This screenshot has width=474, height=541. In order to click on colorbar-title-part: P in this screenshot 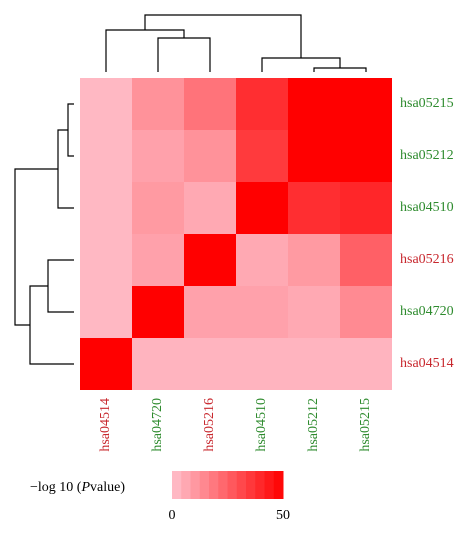, I will do `click(85, 487)`.